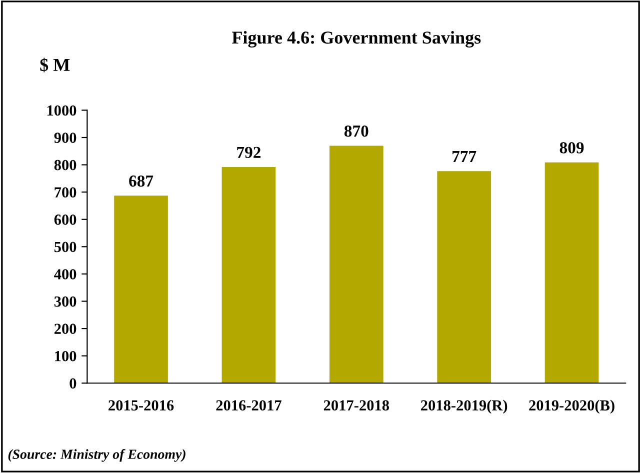 This screenshot has width=641, height=473. What do you see at coordinates (356, 39) in the screenshot?
I see `chart-title: Figure 4.6: Government Savings` at bounding box center [356, 39].